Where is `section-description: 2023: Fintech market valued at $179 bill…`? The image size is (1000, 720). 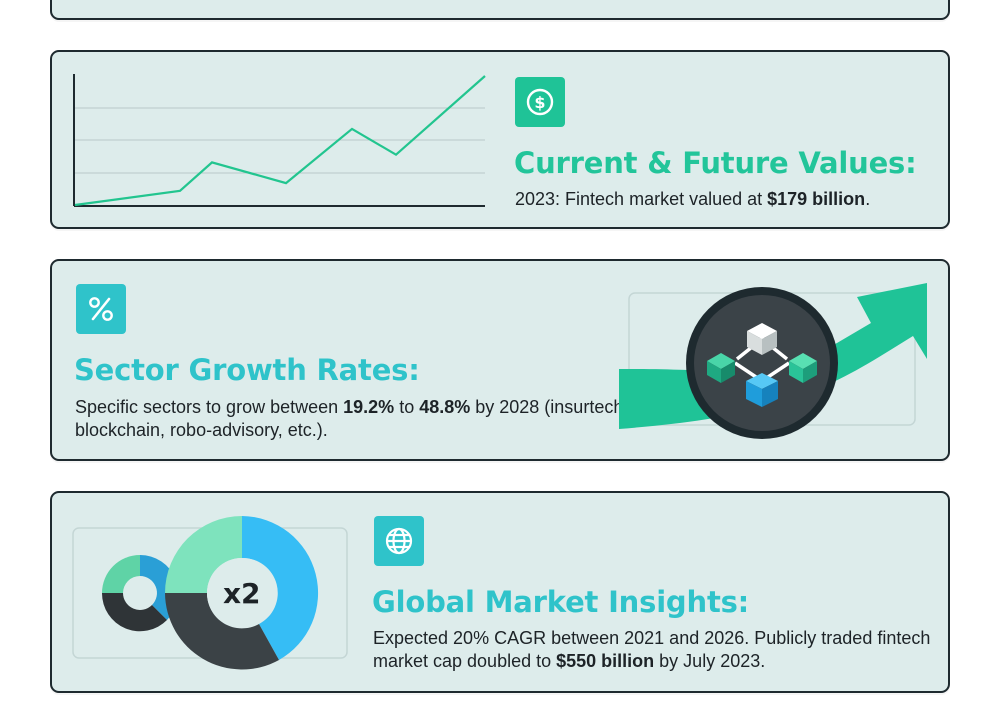
section-description: 2023: Fintech market valued at $179 bill… is located at coordinates (693, 199).